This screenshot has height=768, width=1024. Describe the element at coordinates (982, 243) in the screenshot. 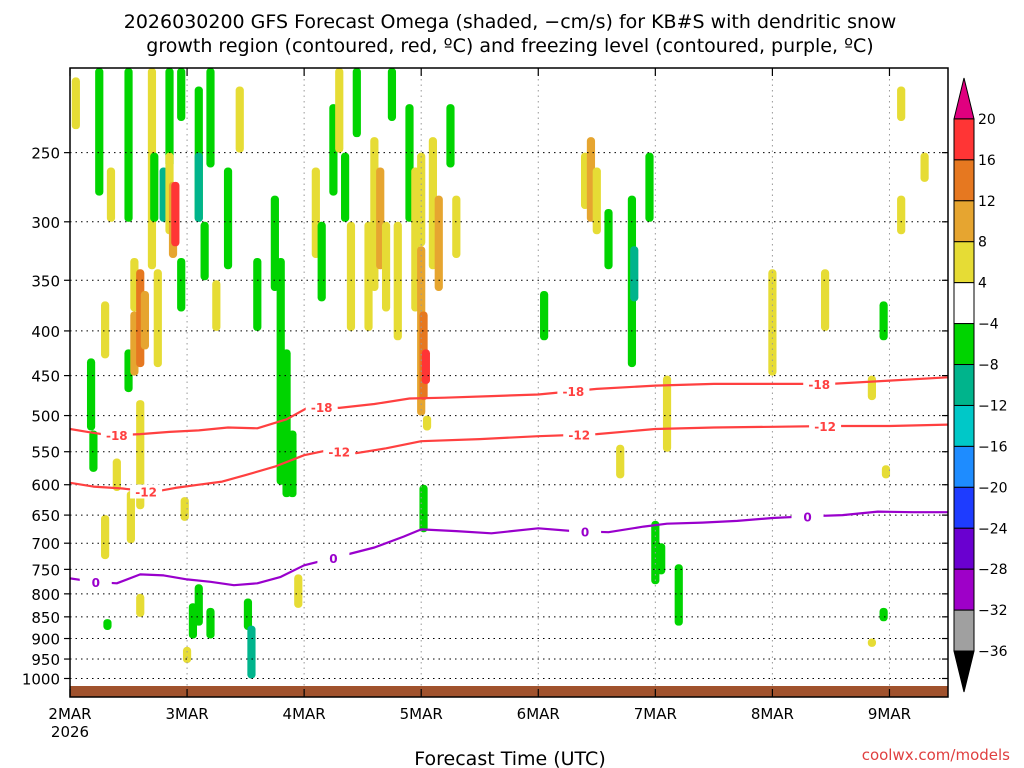

I see `colorbar-label: 8` at that location.